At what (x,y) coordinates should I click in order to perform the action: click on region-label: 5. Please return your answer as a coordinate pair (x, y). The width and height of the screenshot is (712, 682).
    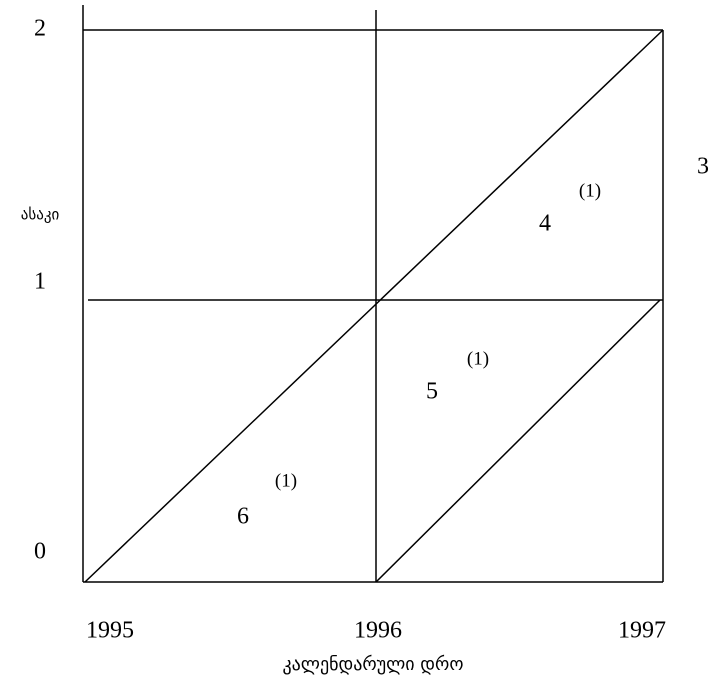
    Looking at the image, I should click on (432, 392).